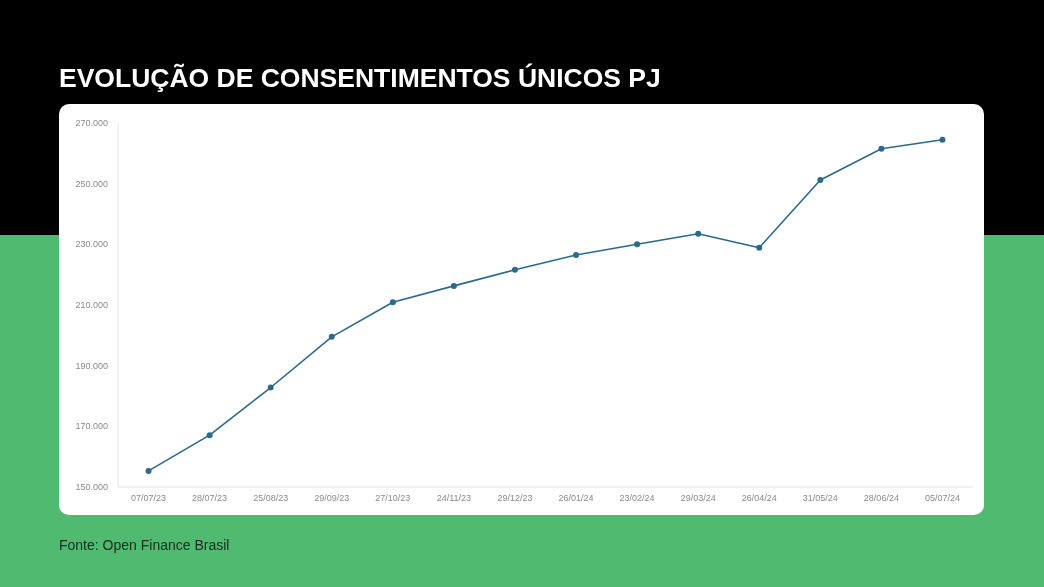 Image resolution: width=1044 pixels, height=587 pixels. I want to click on y-tick-label: 190.000, so click(91, 365).